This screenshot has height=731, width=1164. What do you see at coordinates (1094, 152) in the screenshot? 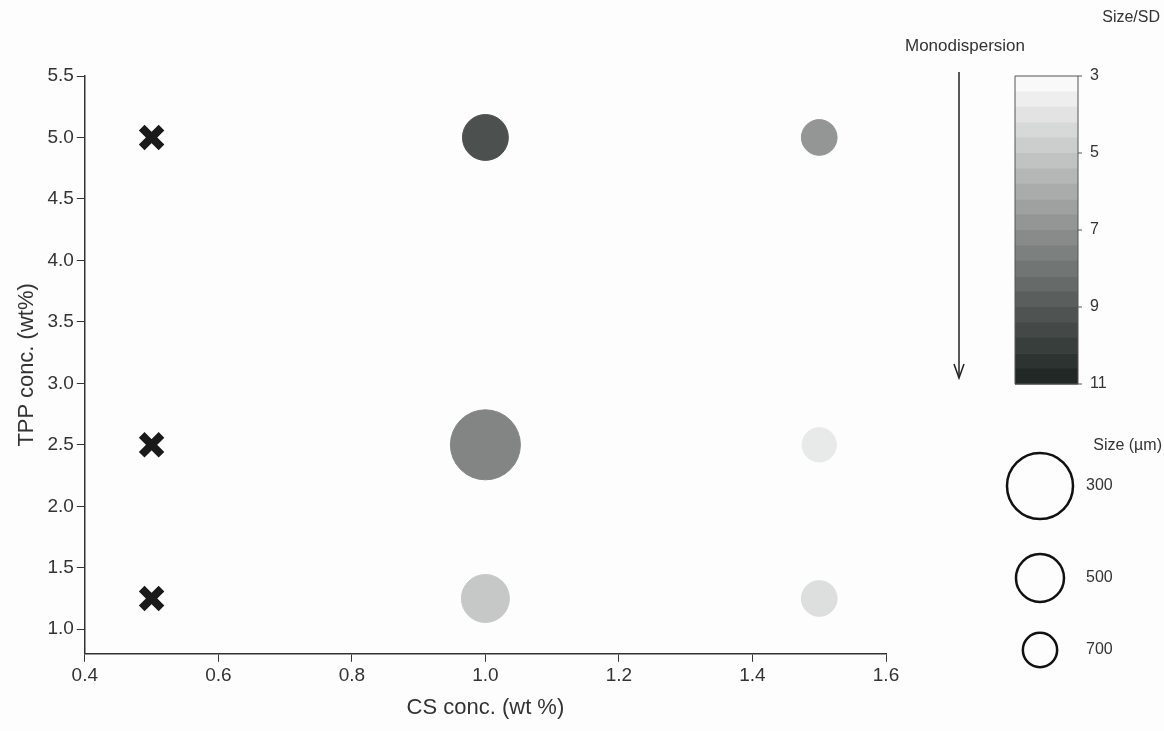
I see `color-bar-label: 5` at bounding box center [1094, 152].